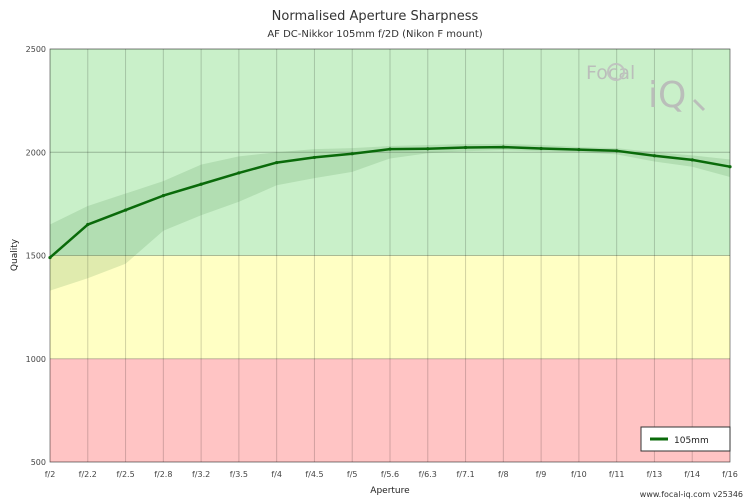 This screenshot has height=500, width=750. I want to click on x-tick-label: f/2.2, so click(88, 474).